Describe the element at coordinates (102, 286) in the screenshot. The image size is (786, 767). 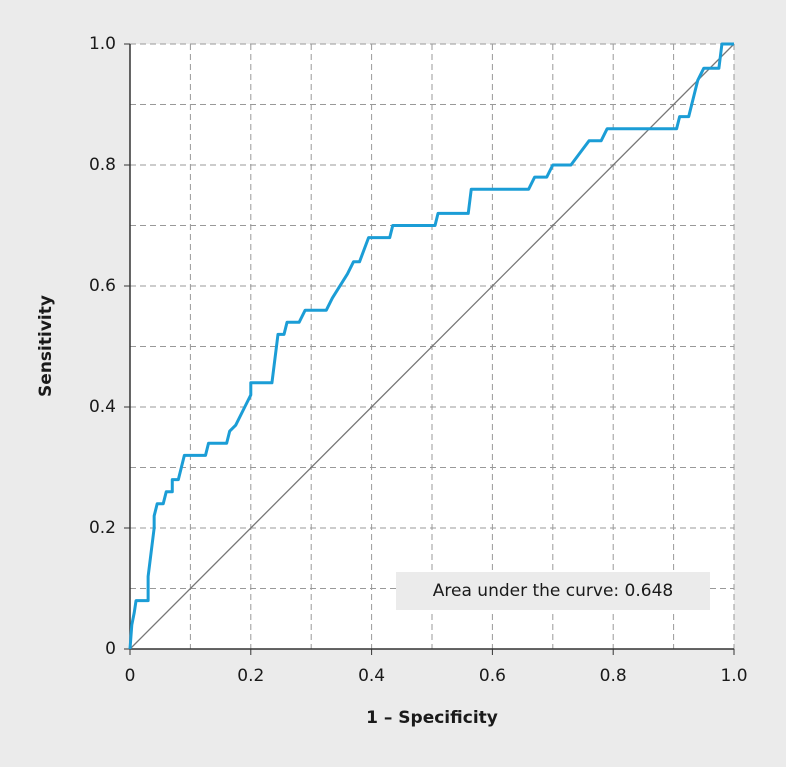
I see `y-tick-label: 0.6` at that location.